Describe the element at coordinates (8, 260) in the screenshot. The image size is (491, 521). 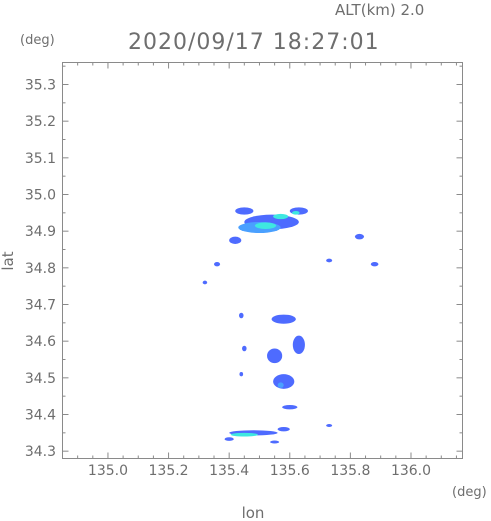
I see `y-axis-title: lat` at that location.